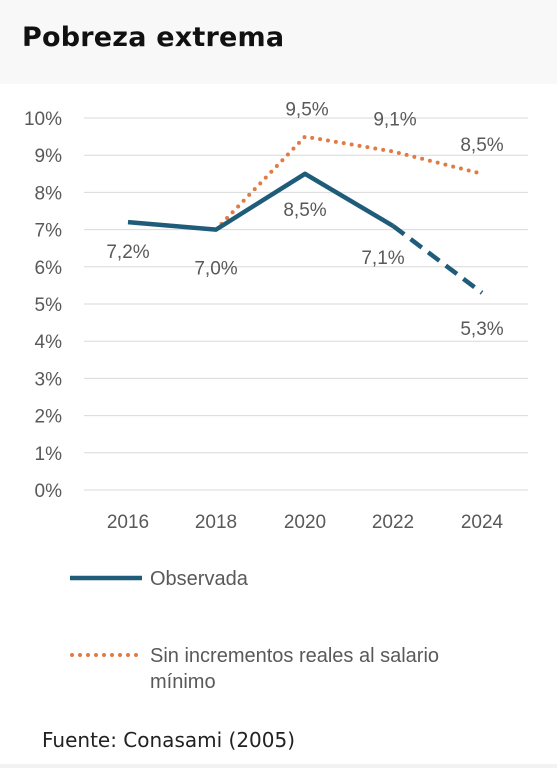  Describe the element at coordinates (128, 522) in the screenshot. I see `x-tick-label: 2016` at that location.